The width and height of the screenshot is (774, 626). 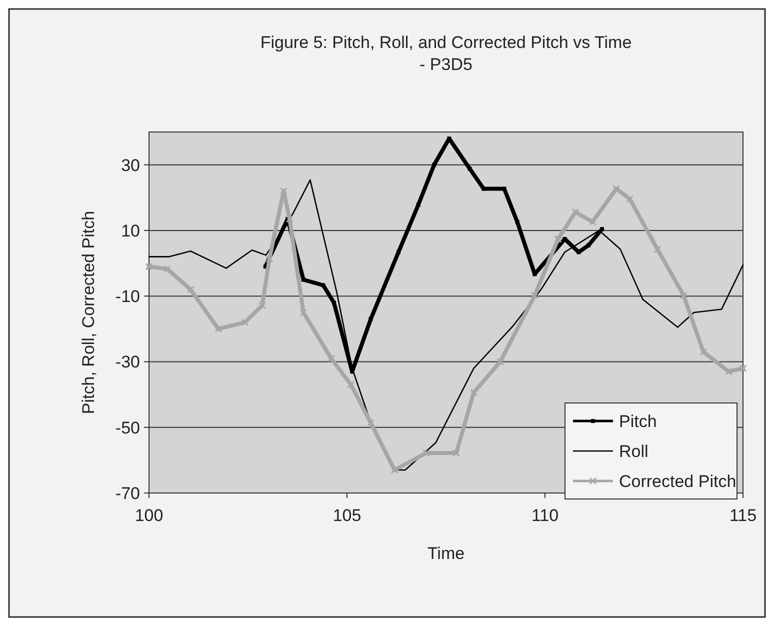 I want to click on y-tick-label: -30, so click(x=127, y=362).